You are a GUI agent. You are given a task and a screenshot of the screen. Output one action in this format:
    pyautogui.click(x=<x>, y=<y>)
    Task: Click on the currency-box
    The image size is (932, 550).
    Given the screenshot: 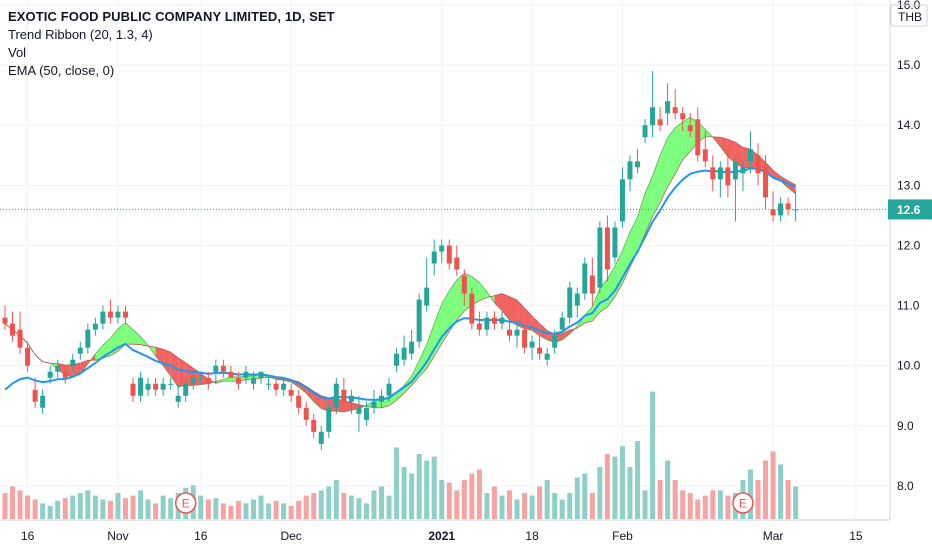 What is the action you would take?
    pyautogui.click(x=909, y=15)
    